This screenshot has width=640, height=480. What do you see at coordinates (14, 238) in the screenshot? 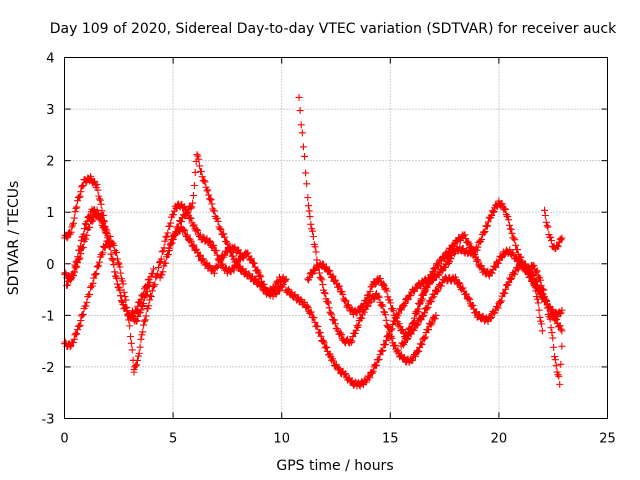
I see `y-axis-label: SDTVAR / TECUs` at bounding box center [14, 238].